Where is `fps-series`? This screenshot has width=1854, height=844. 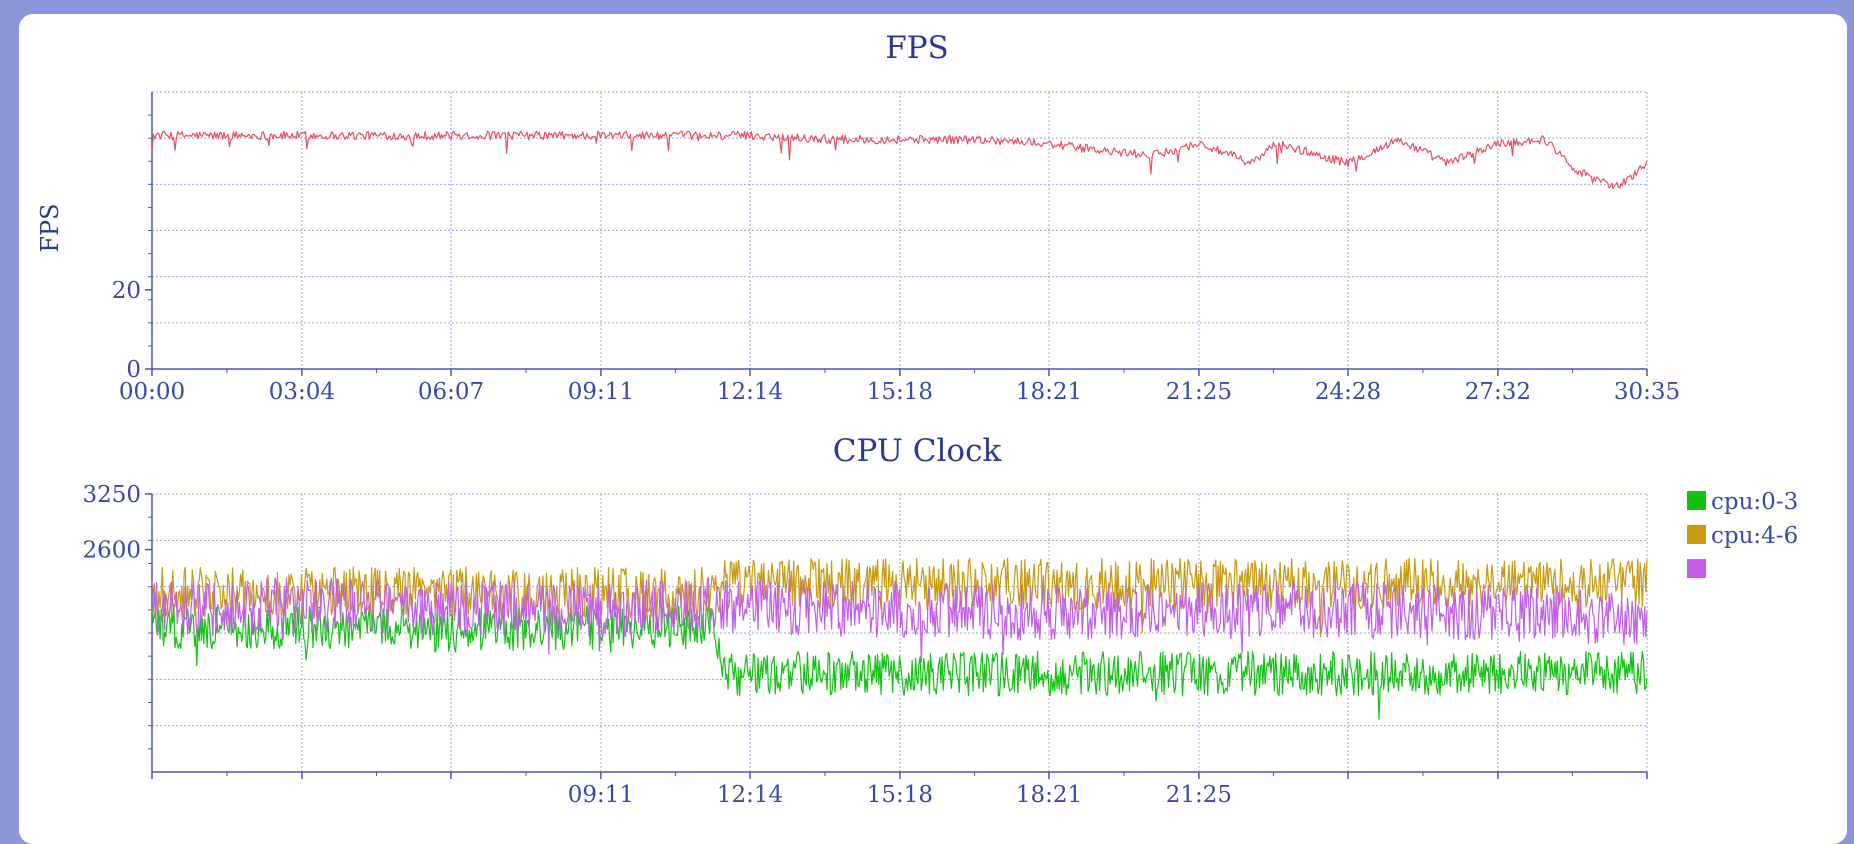
fps-series is located at coordinates (899, 160).